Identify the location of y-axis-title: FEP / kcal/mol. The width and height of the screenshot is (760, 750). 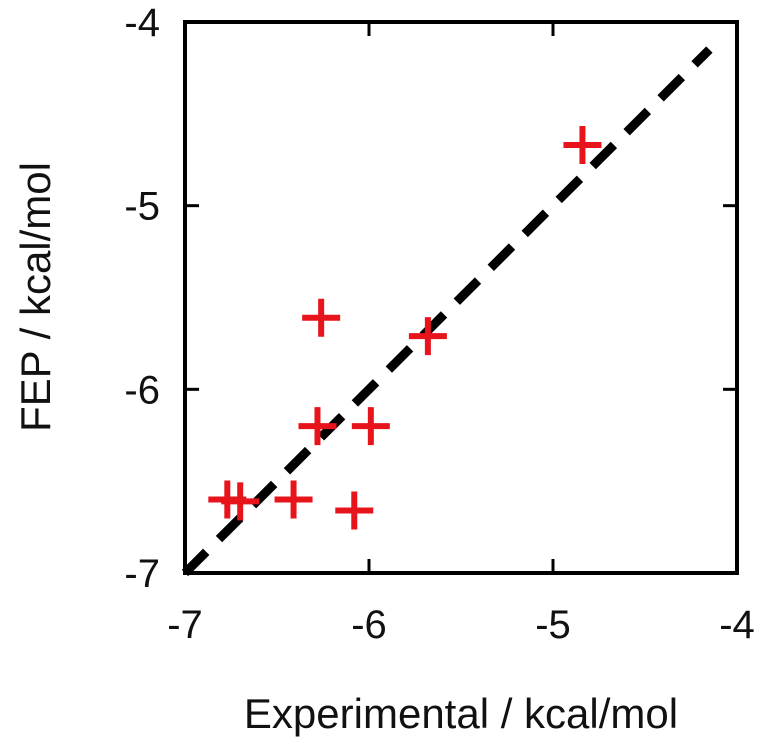
(35, 297).